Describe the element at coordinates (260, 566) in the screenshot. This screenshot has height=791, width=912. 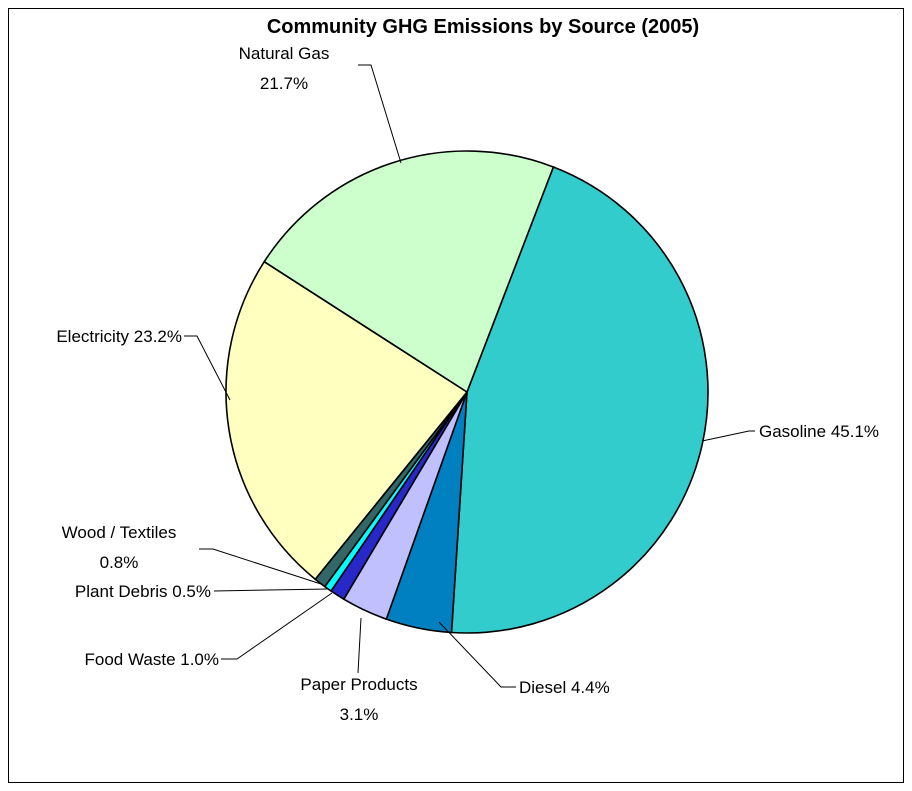
I see `leader-wood-textiles` at that location.